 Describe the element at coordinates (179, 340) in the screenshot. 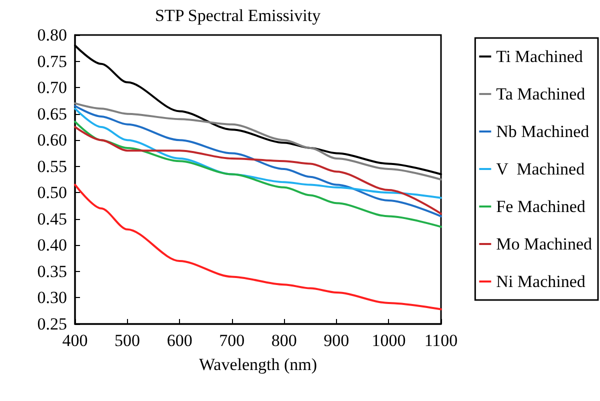

I see `x-tick-label: 600` at that location.